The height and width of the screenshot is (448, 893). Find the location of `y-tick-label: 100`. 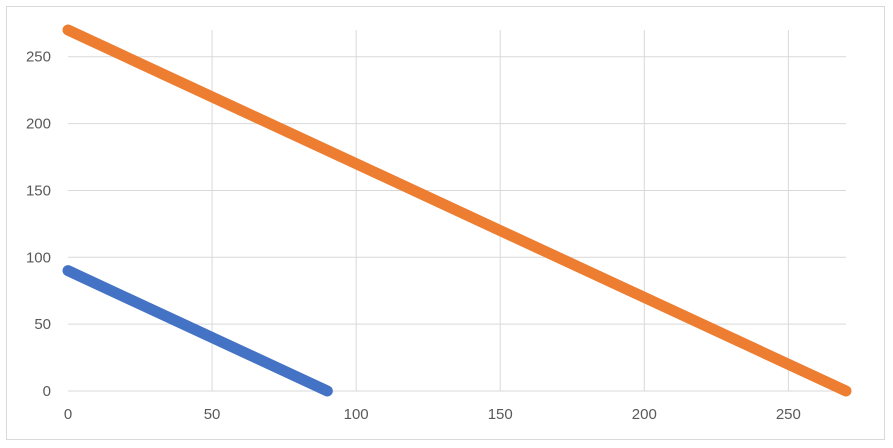

y-tick-label: 100 is located at coordinates (38, 257).